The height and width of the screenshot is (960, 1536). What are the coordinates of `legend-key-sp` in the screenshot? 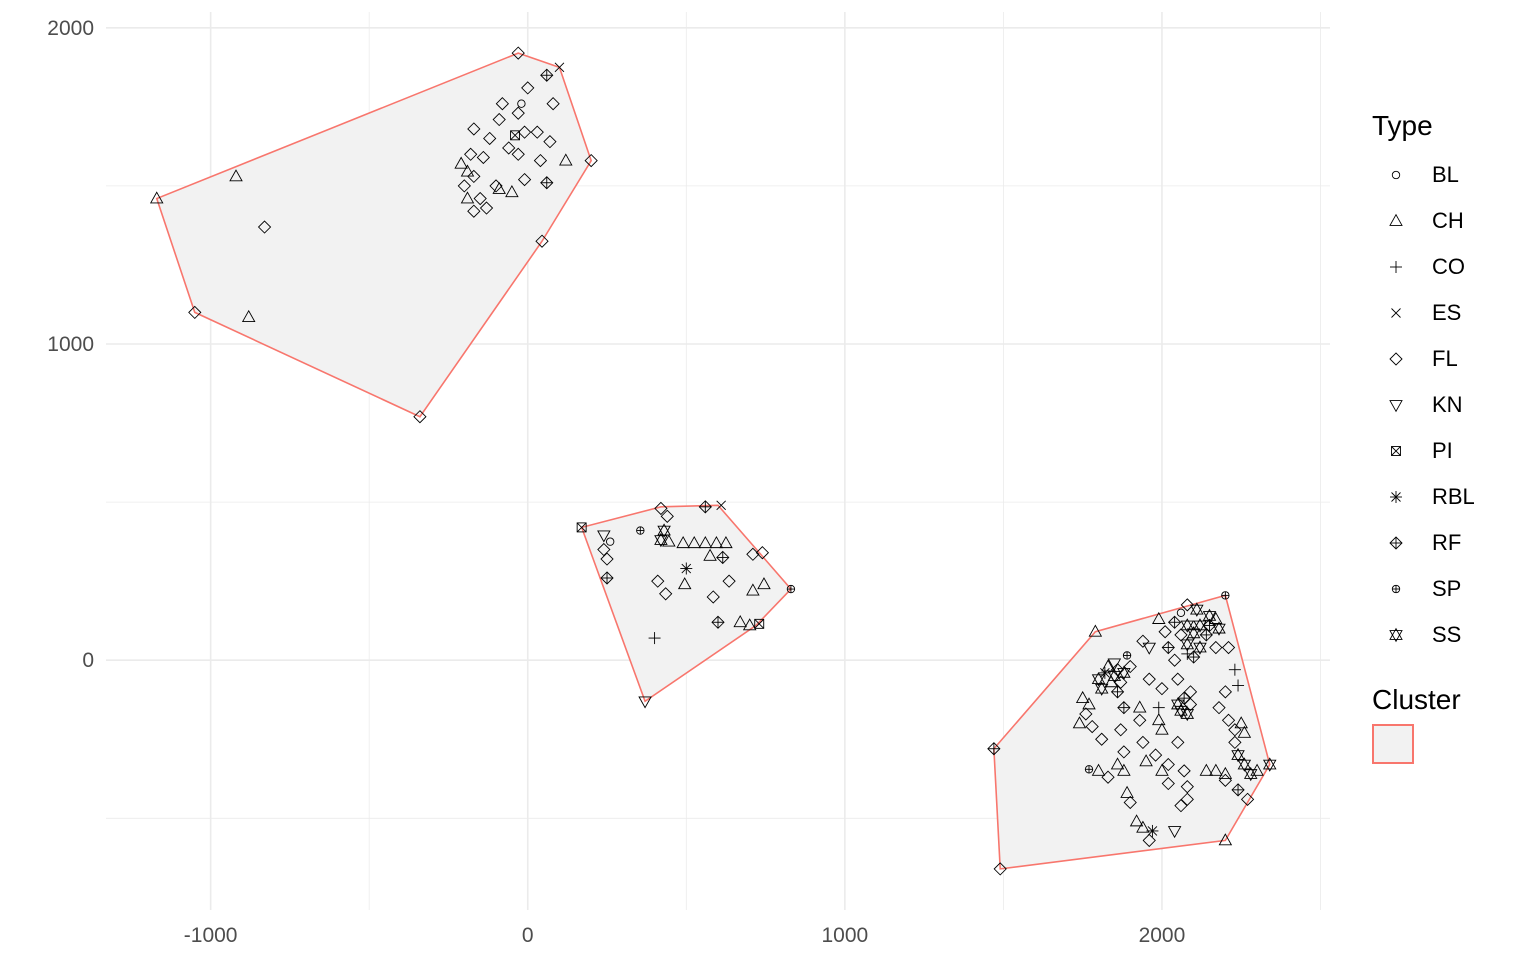 It's located at (1396, 589).